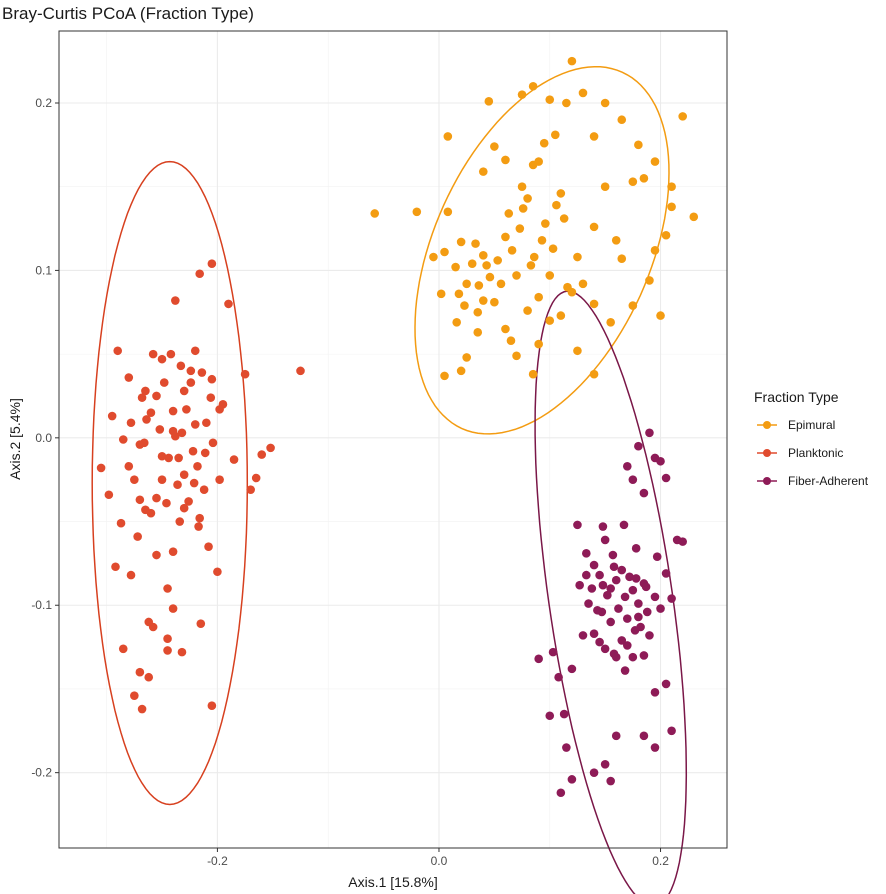  Describe the element at coordinates (811, 425) in the screenshot. I see `legend-label: Epimural` at that location.